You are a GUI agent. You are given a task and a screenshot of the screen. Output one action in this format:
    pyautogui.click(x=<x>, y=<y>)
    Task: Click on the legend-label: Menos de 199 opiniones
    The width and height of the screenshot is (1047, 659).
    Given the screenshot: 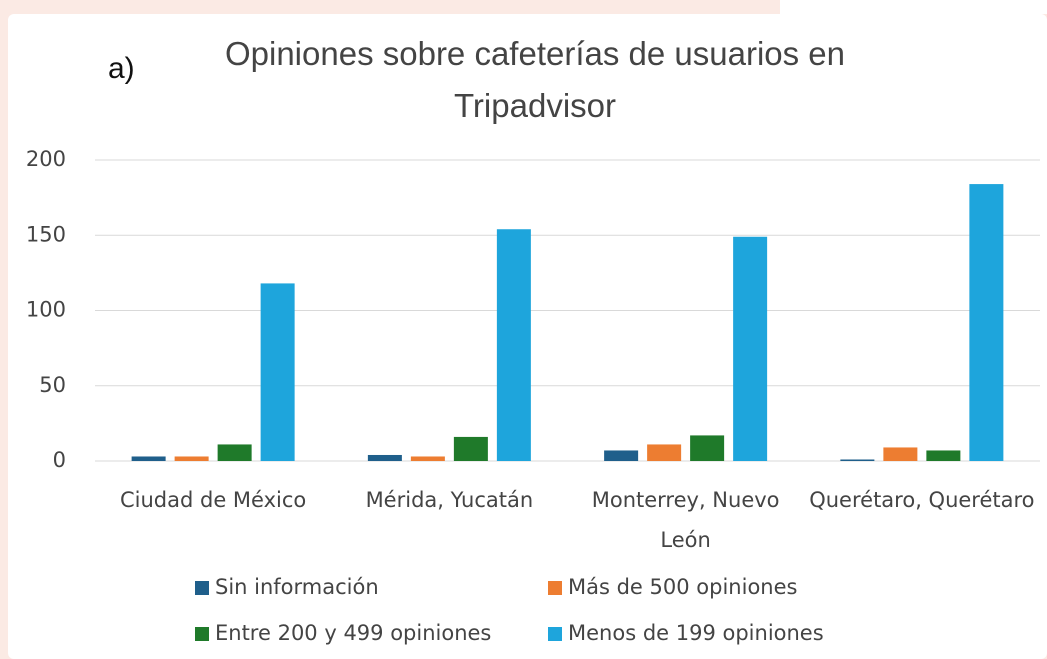 What is the action you would take?
    pyautogui.click(x=696, y=633)
    